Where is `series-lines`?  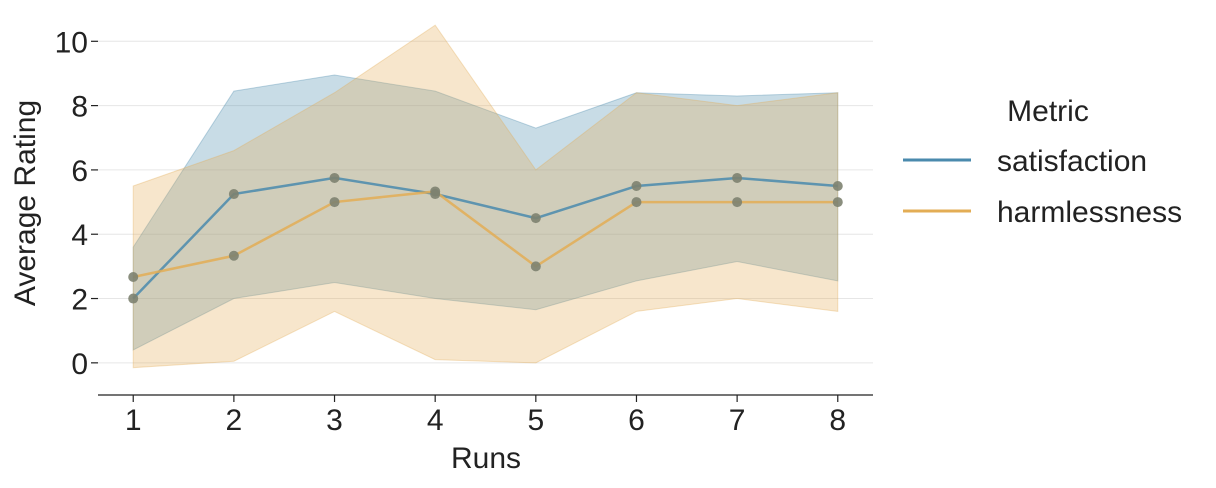 series-lines is located at coordinates (485, 238).